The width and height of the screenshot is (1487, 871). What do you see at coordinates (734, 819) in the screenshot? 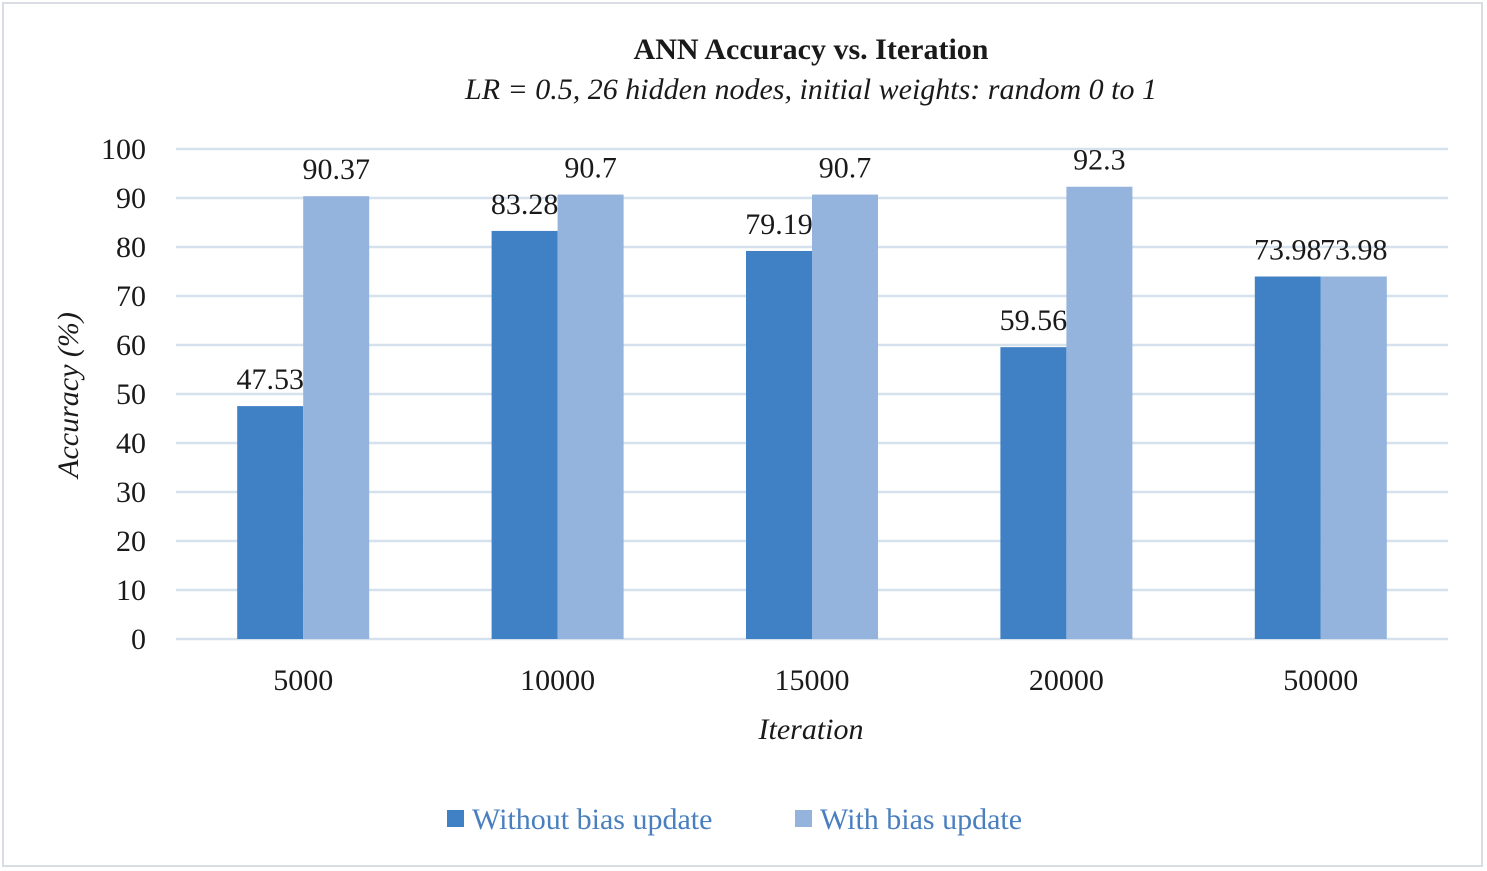
I see `legend: Without bias update With bias update` at bounding box center [734, 819].